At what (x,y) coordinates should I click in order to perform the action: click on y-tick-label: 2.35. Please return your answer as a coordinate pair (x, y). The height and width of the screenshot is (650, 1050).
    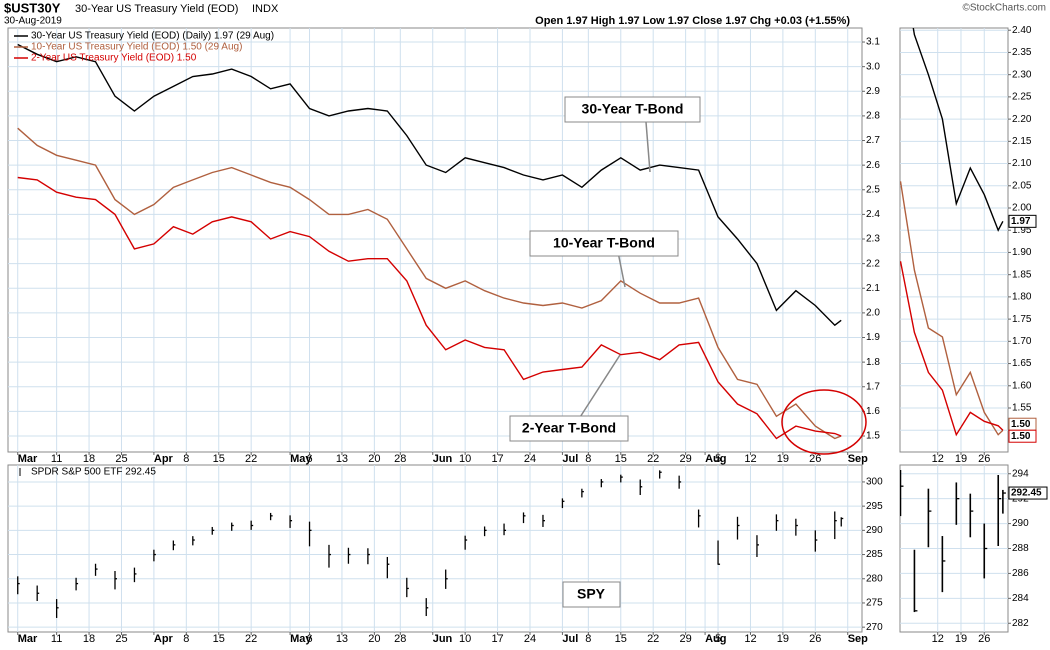
    Looking at the image, I should click on (1022, 52).